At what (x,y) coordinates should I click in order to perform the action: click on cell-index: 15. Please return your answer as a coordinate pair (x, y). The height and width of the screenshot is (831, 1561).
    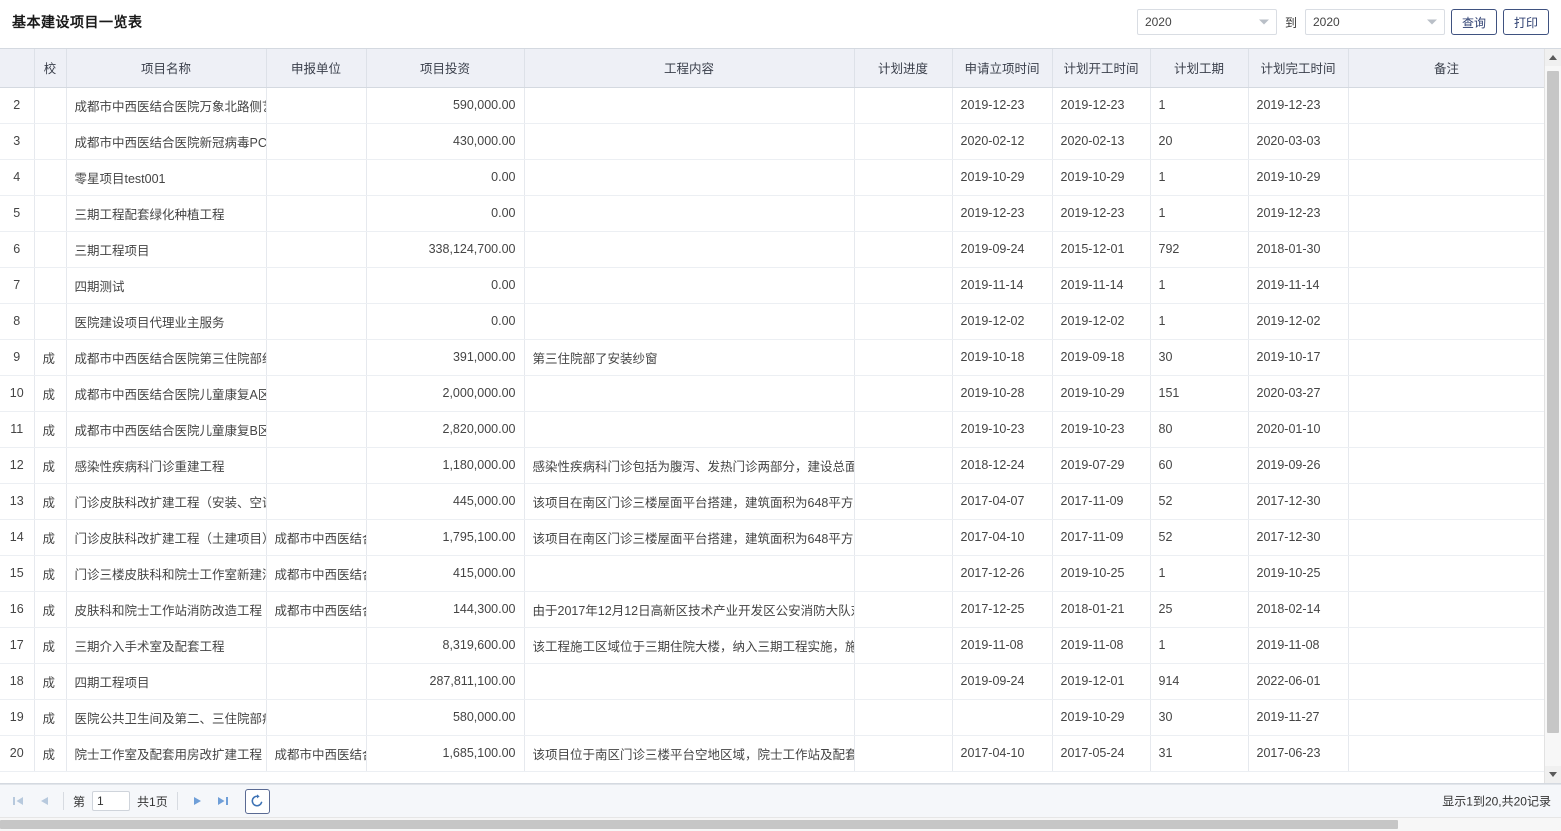
    Looking at the image, I should click on (17, 573).